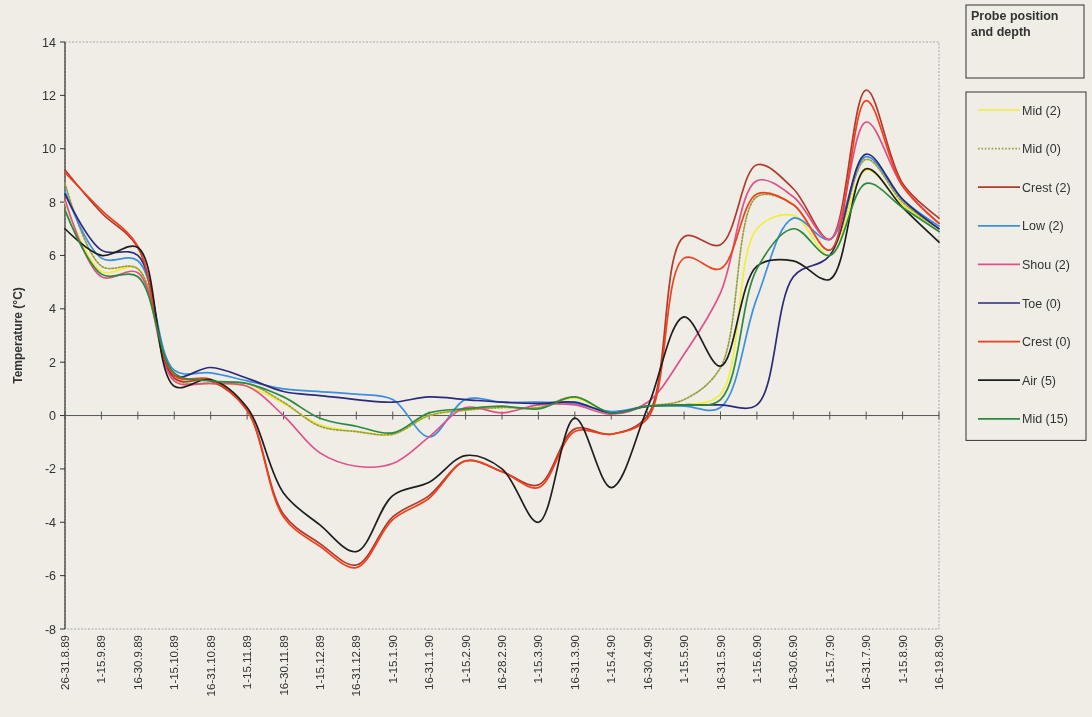 The width and height of the screenshot is (1092, 717). I want to click on x-tick-label: 16-30.9.89, so click(137, 662).